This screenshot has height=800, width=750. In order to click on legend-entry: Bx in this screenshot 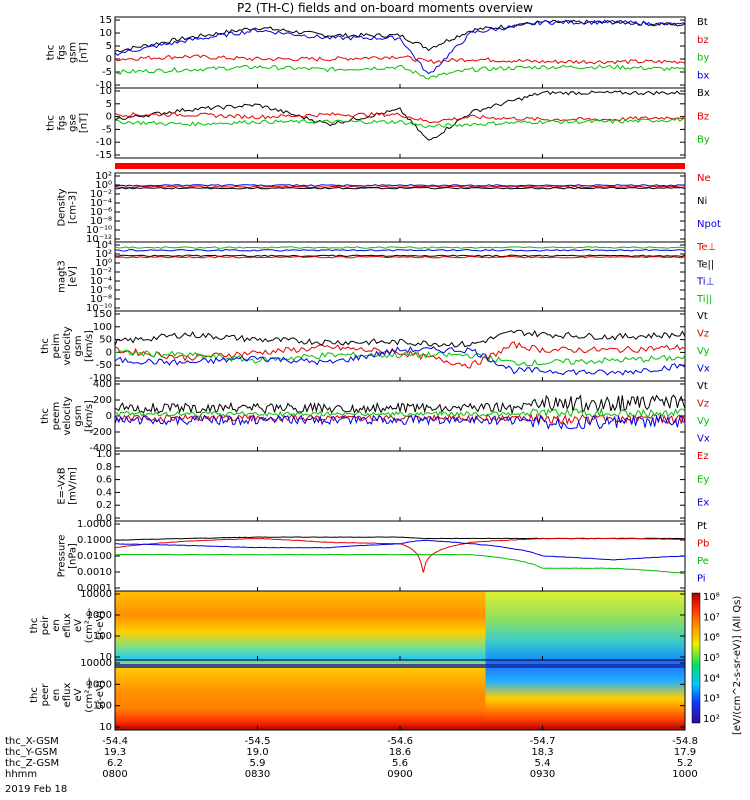, I will do `click(703, 93)`.